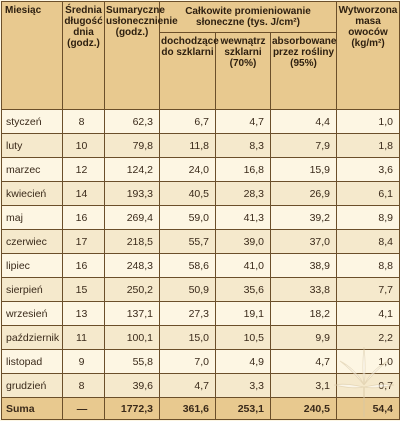 This screenshot has height=421, width=400. What do you see at coordinates (243, 313) in the screenshot?
I see `cell-inside: 19,1` at bounding box center [243, 313].